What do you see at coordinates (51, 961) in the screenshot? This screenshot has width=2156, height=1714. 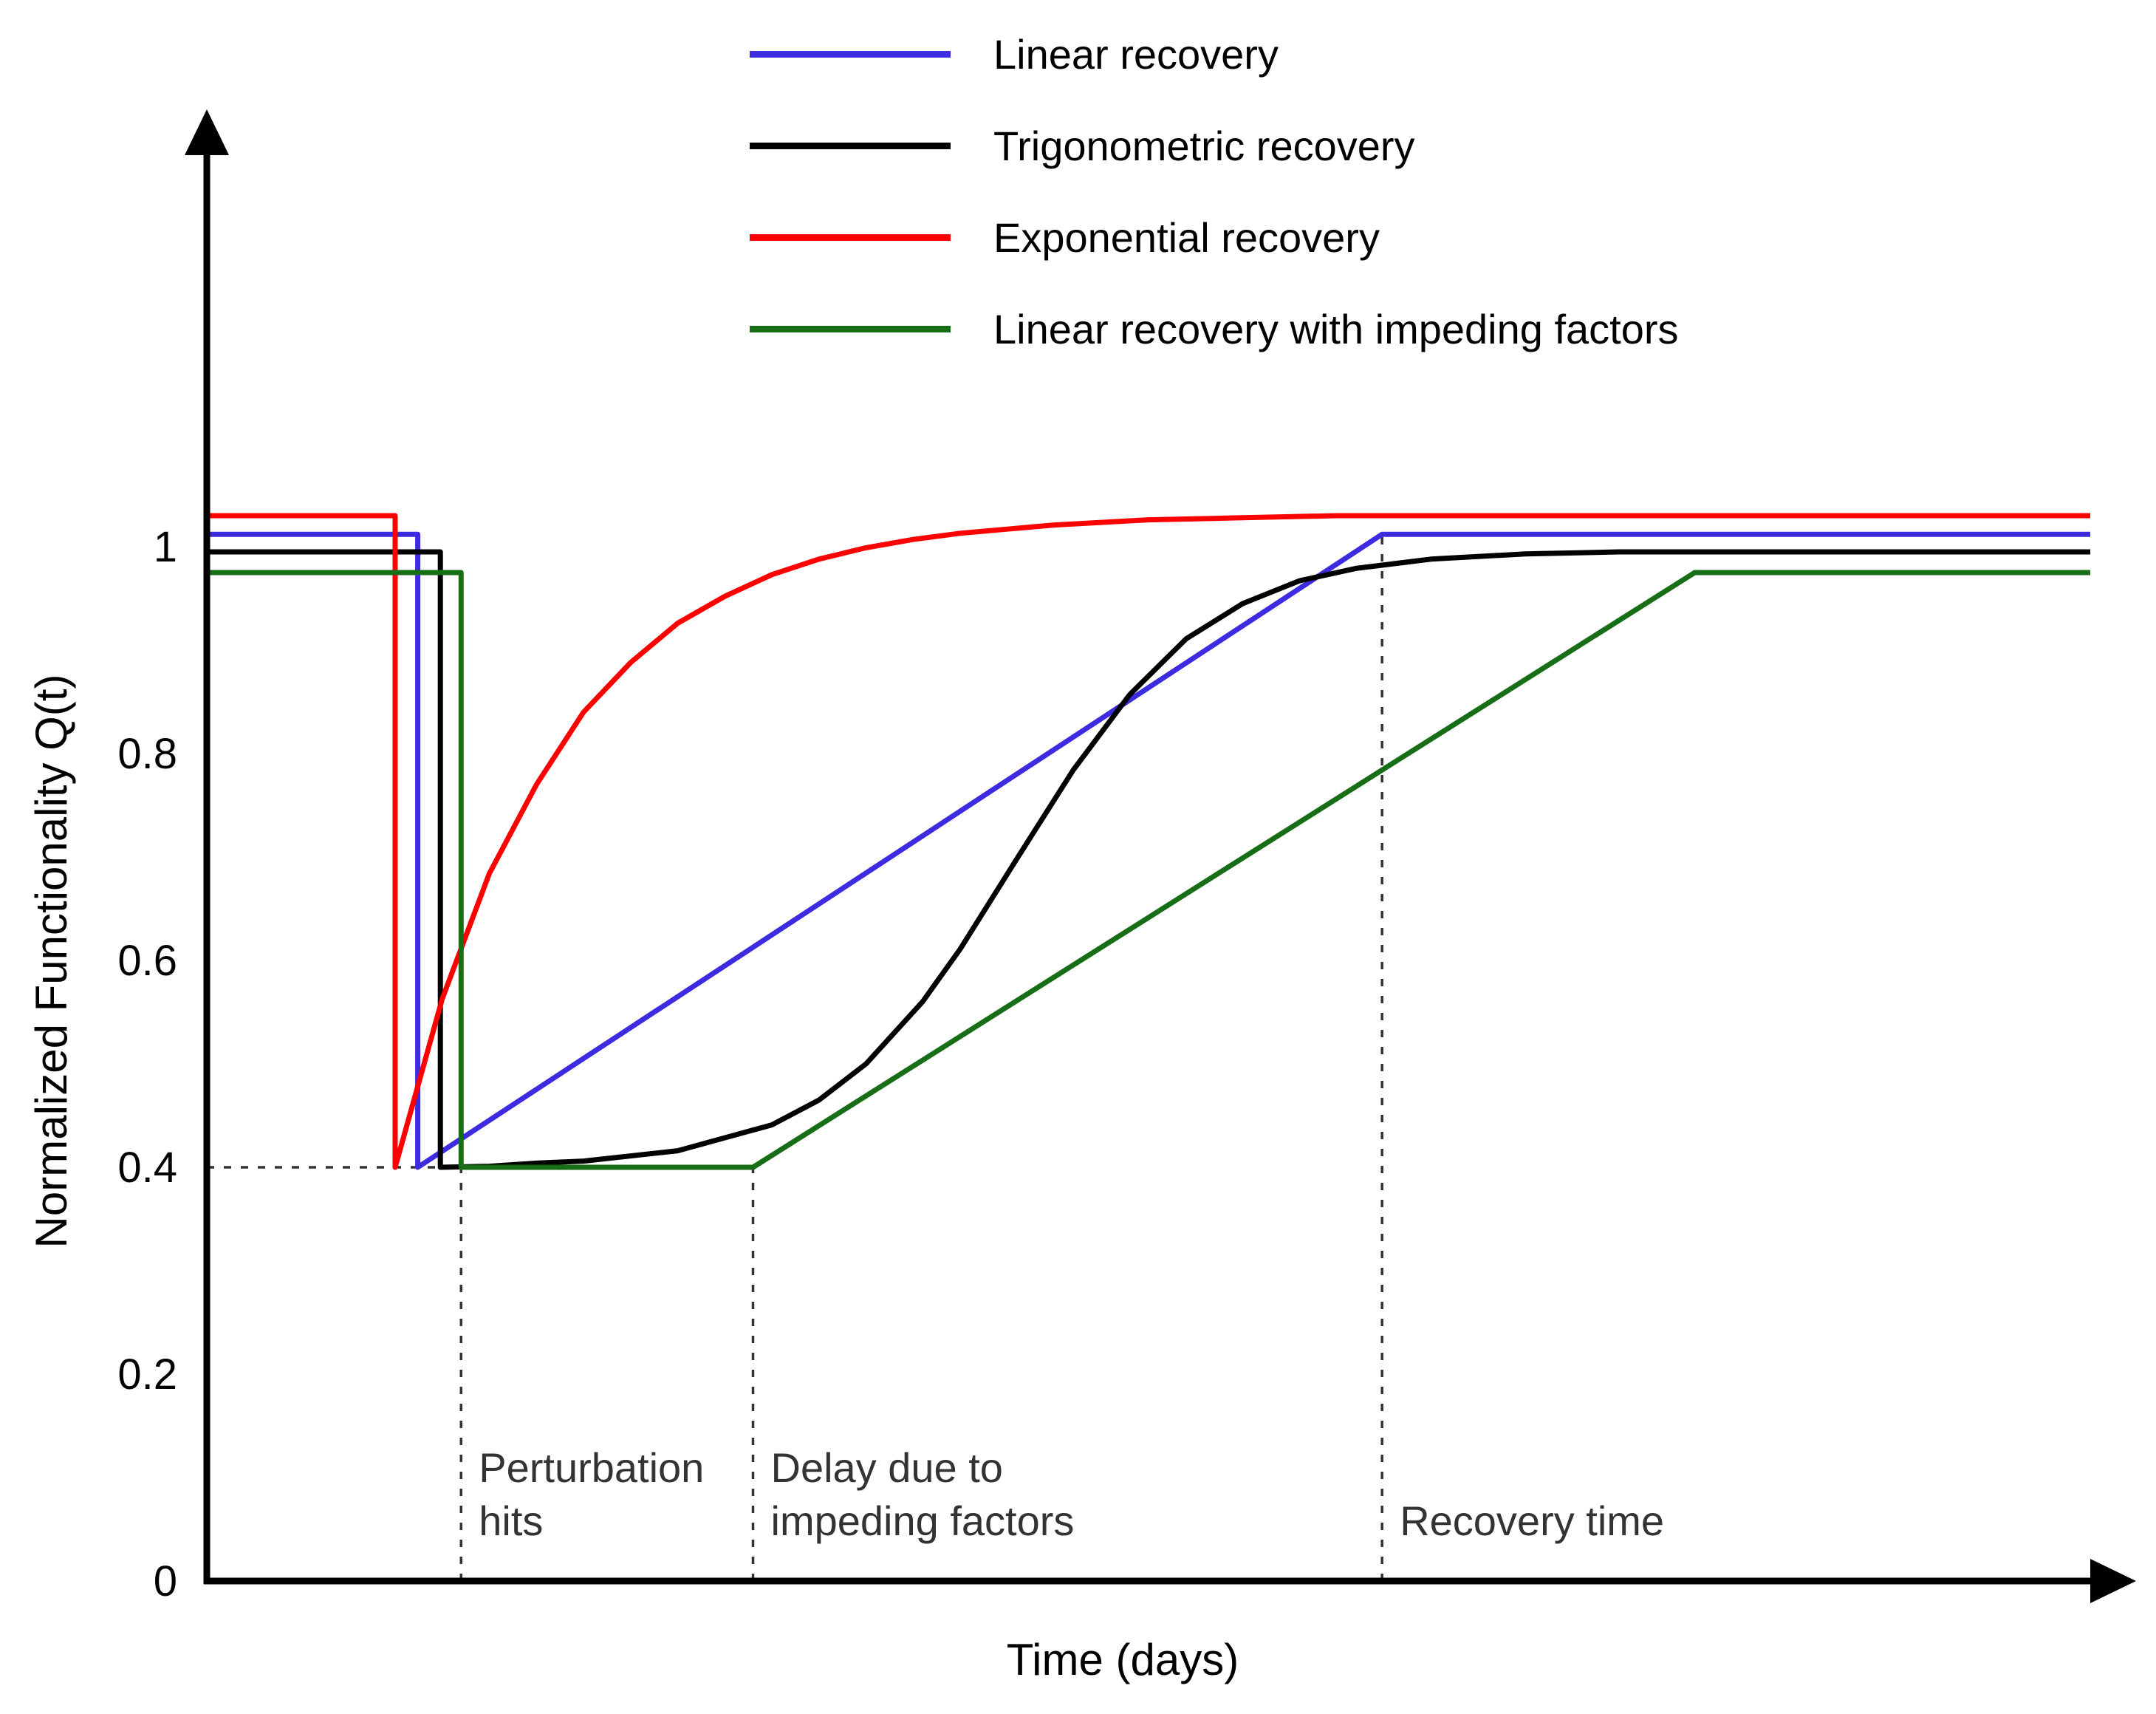 I see `y-axis-label: Normalized Functionality Q(t)` at bounding box center [51, 961].